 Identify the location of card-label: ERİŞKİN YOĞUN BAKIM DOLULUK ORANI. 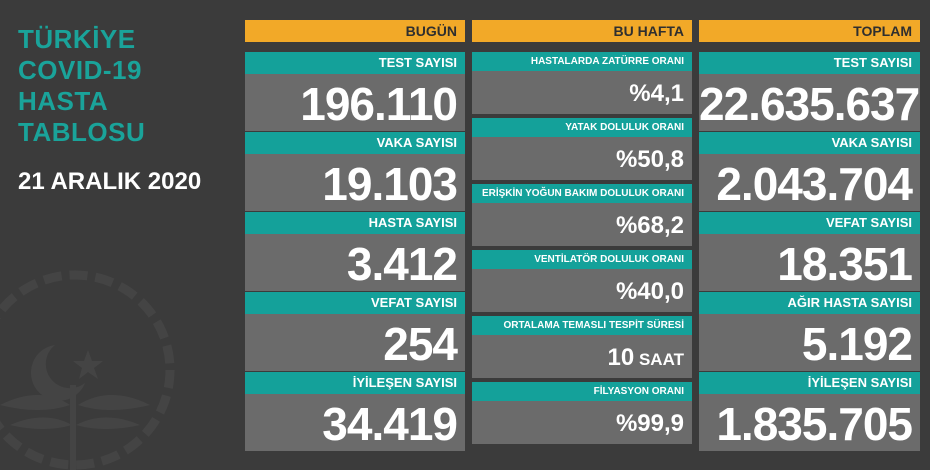
(582, 193).